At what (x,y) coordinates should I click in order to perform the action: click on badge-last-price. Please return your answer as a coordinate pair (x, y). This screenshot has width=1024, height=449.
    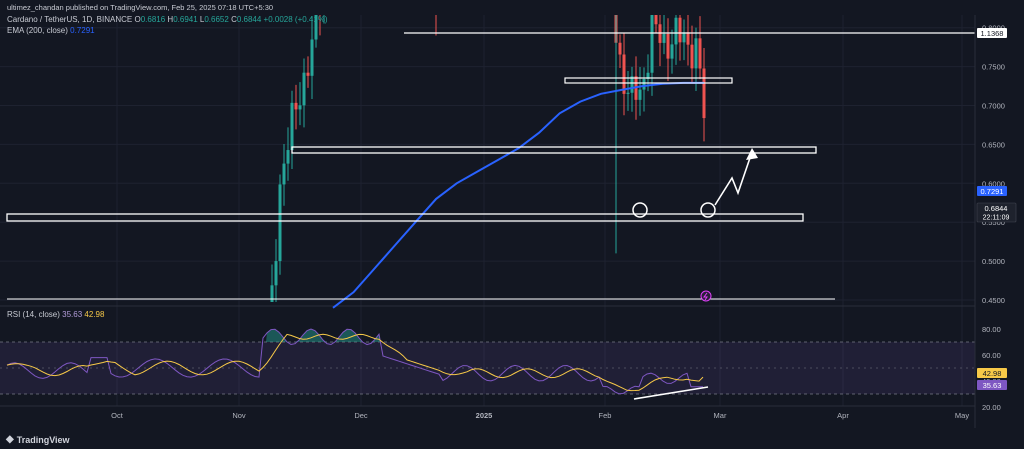
    Looking at the image, I should click on (996, 212).